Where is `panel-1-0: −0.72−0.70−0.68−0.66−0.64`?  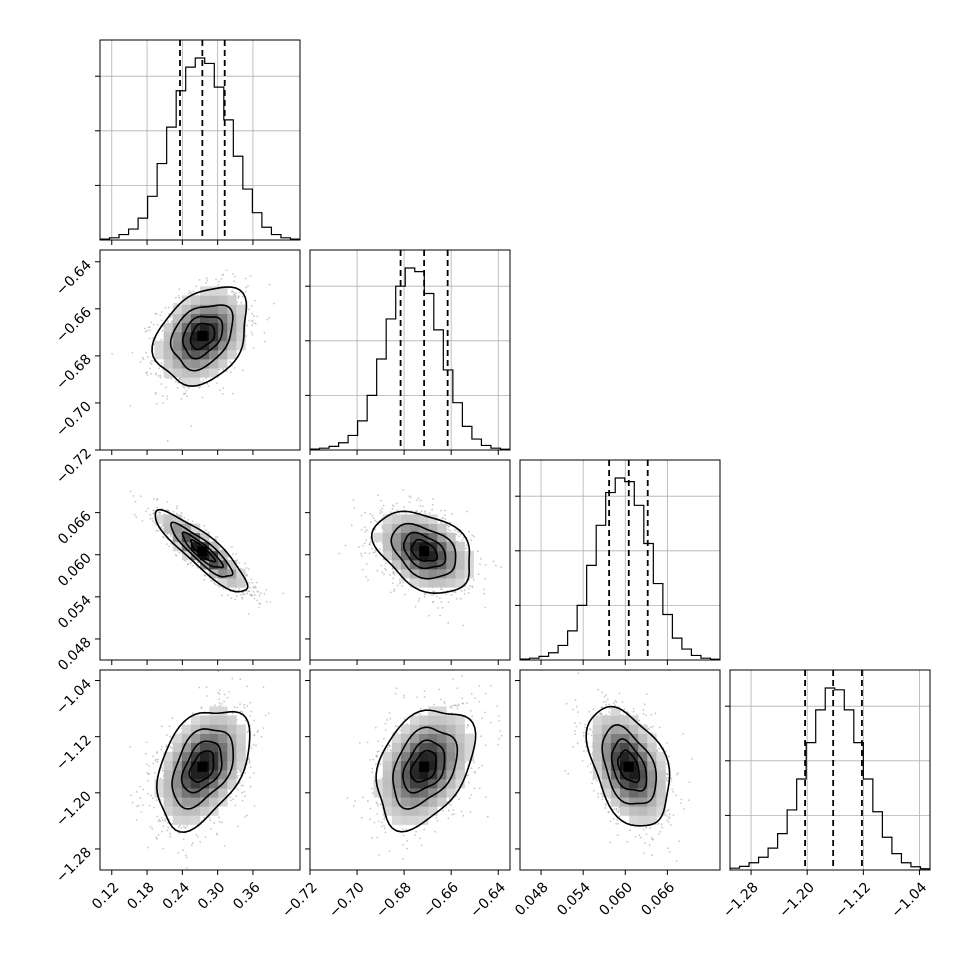 panel-1-0: −0.72−0.70−0.68−0.66−0.64 is located at coordinates (177, 368).